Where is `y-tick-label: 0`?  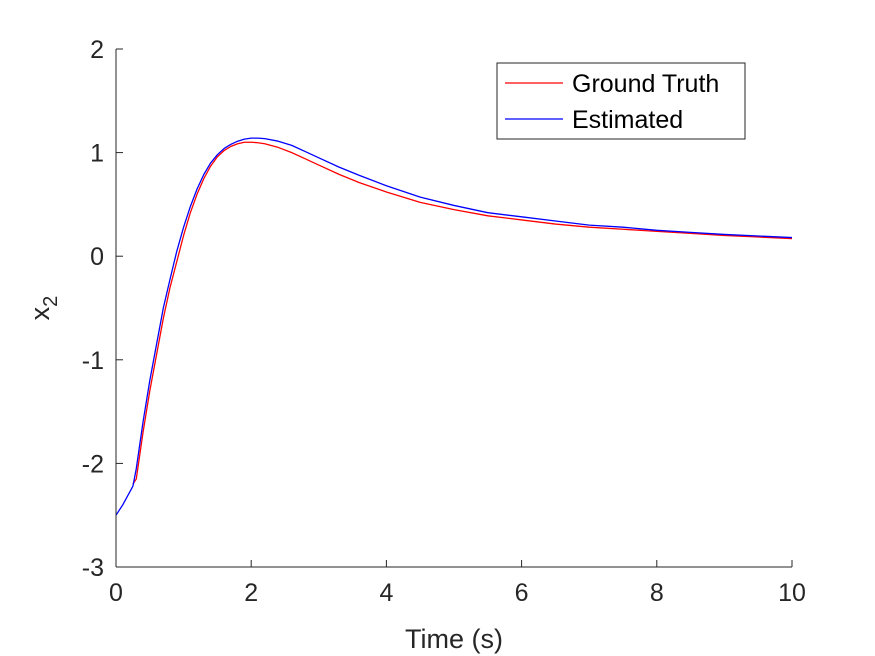 y-tick-label: 0 is located at coordinates (97, 257).